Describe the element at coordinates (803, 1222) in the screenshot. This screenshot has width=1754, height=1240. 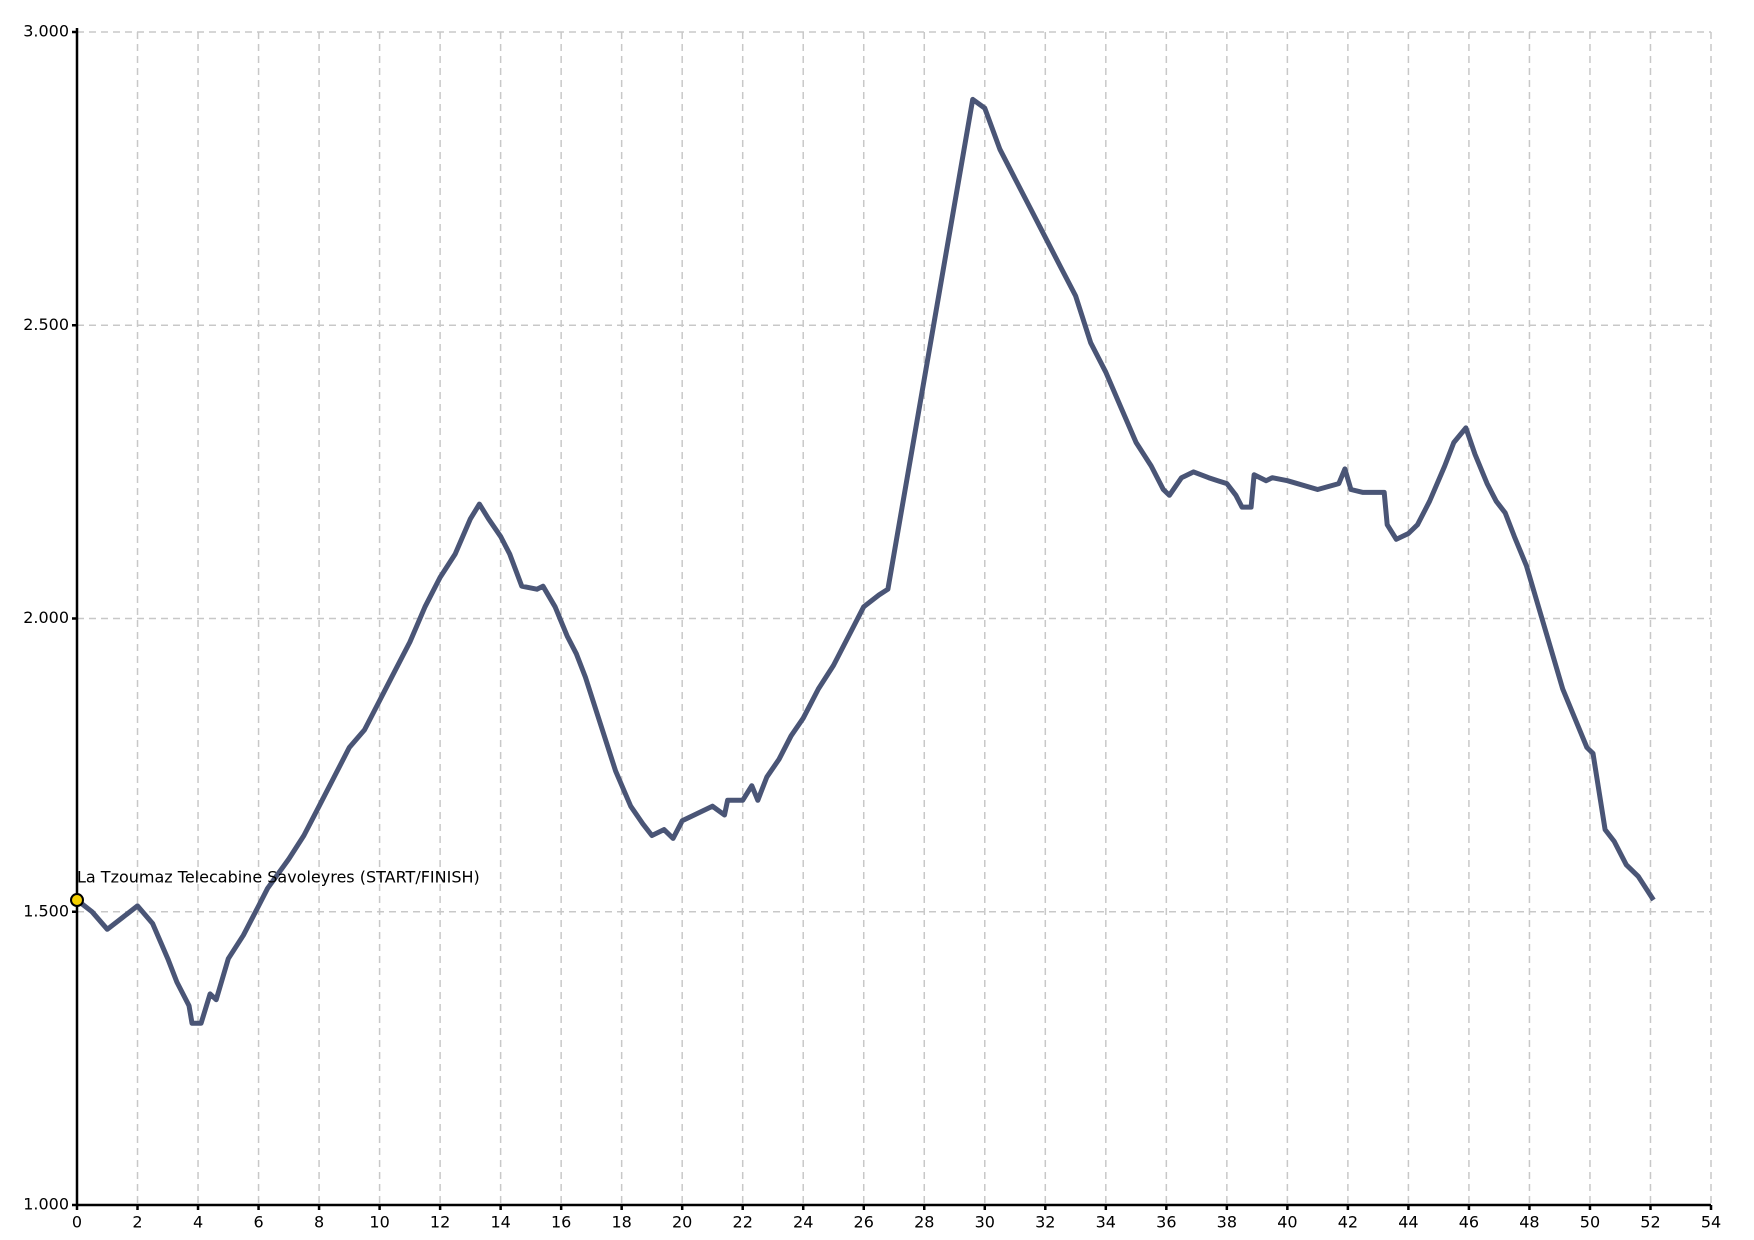
I see `x-tick-label: 24` at that location.